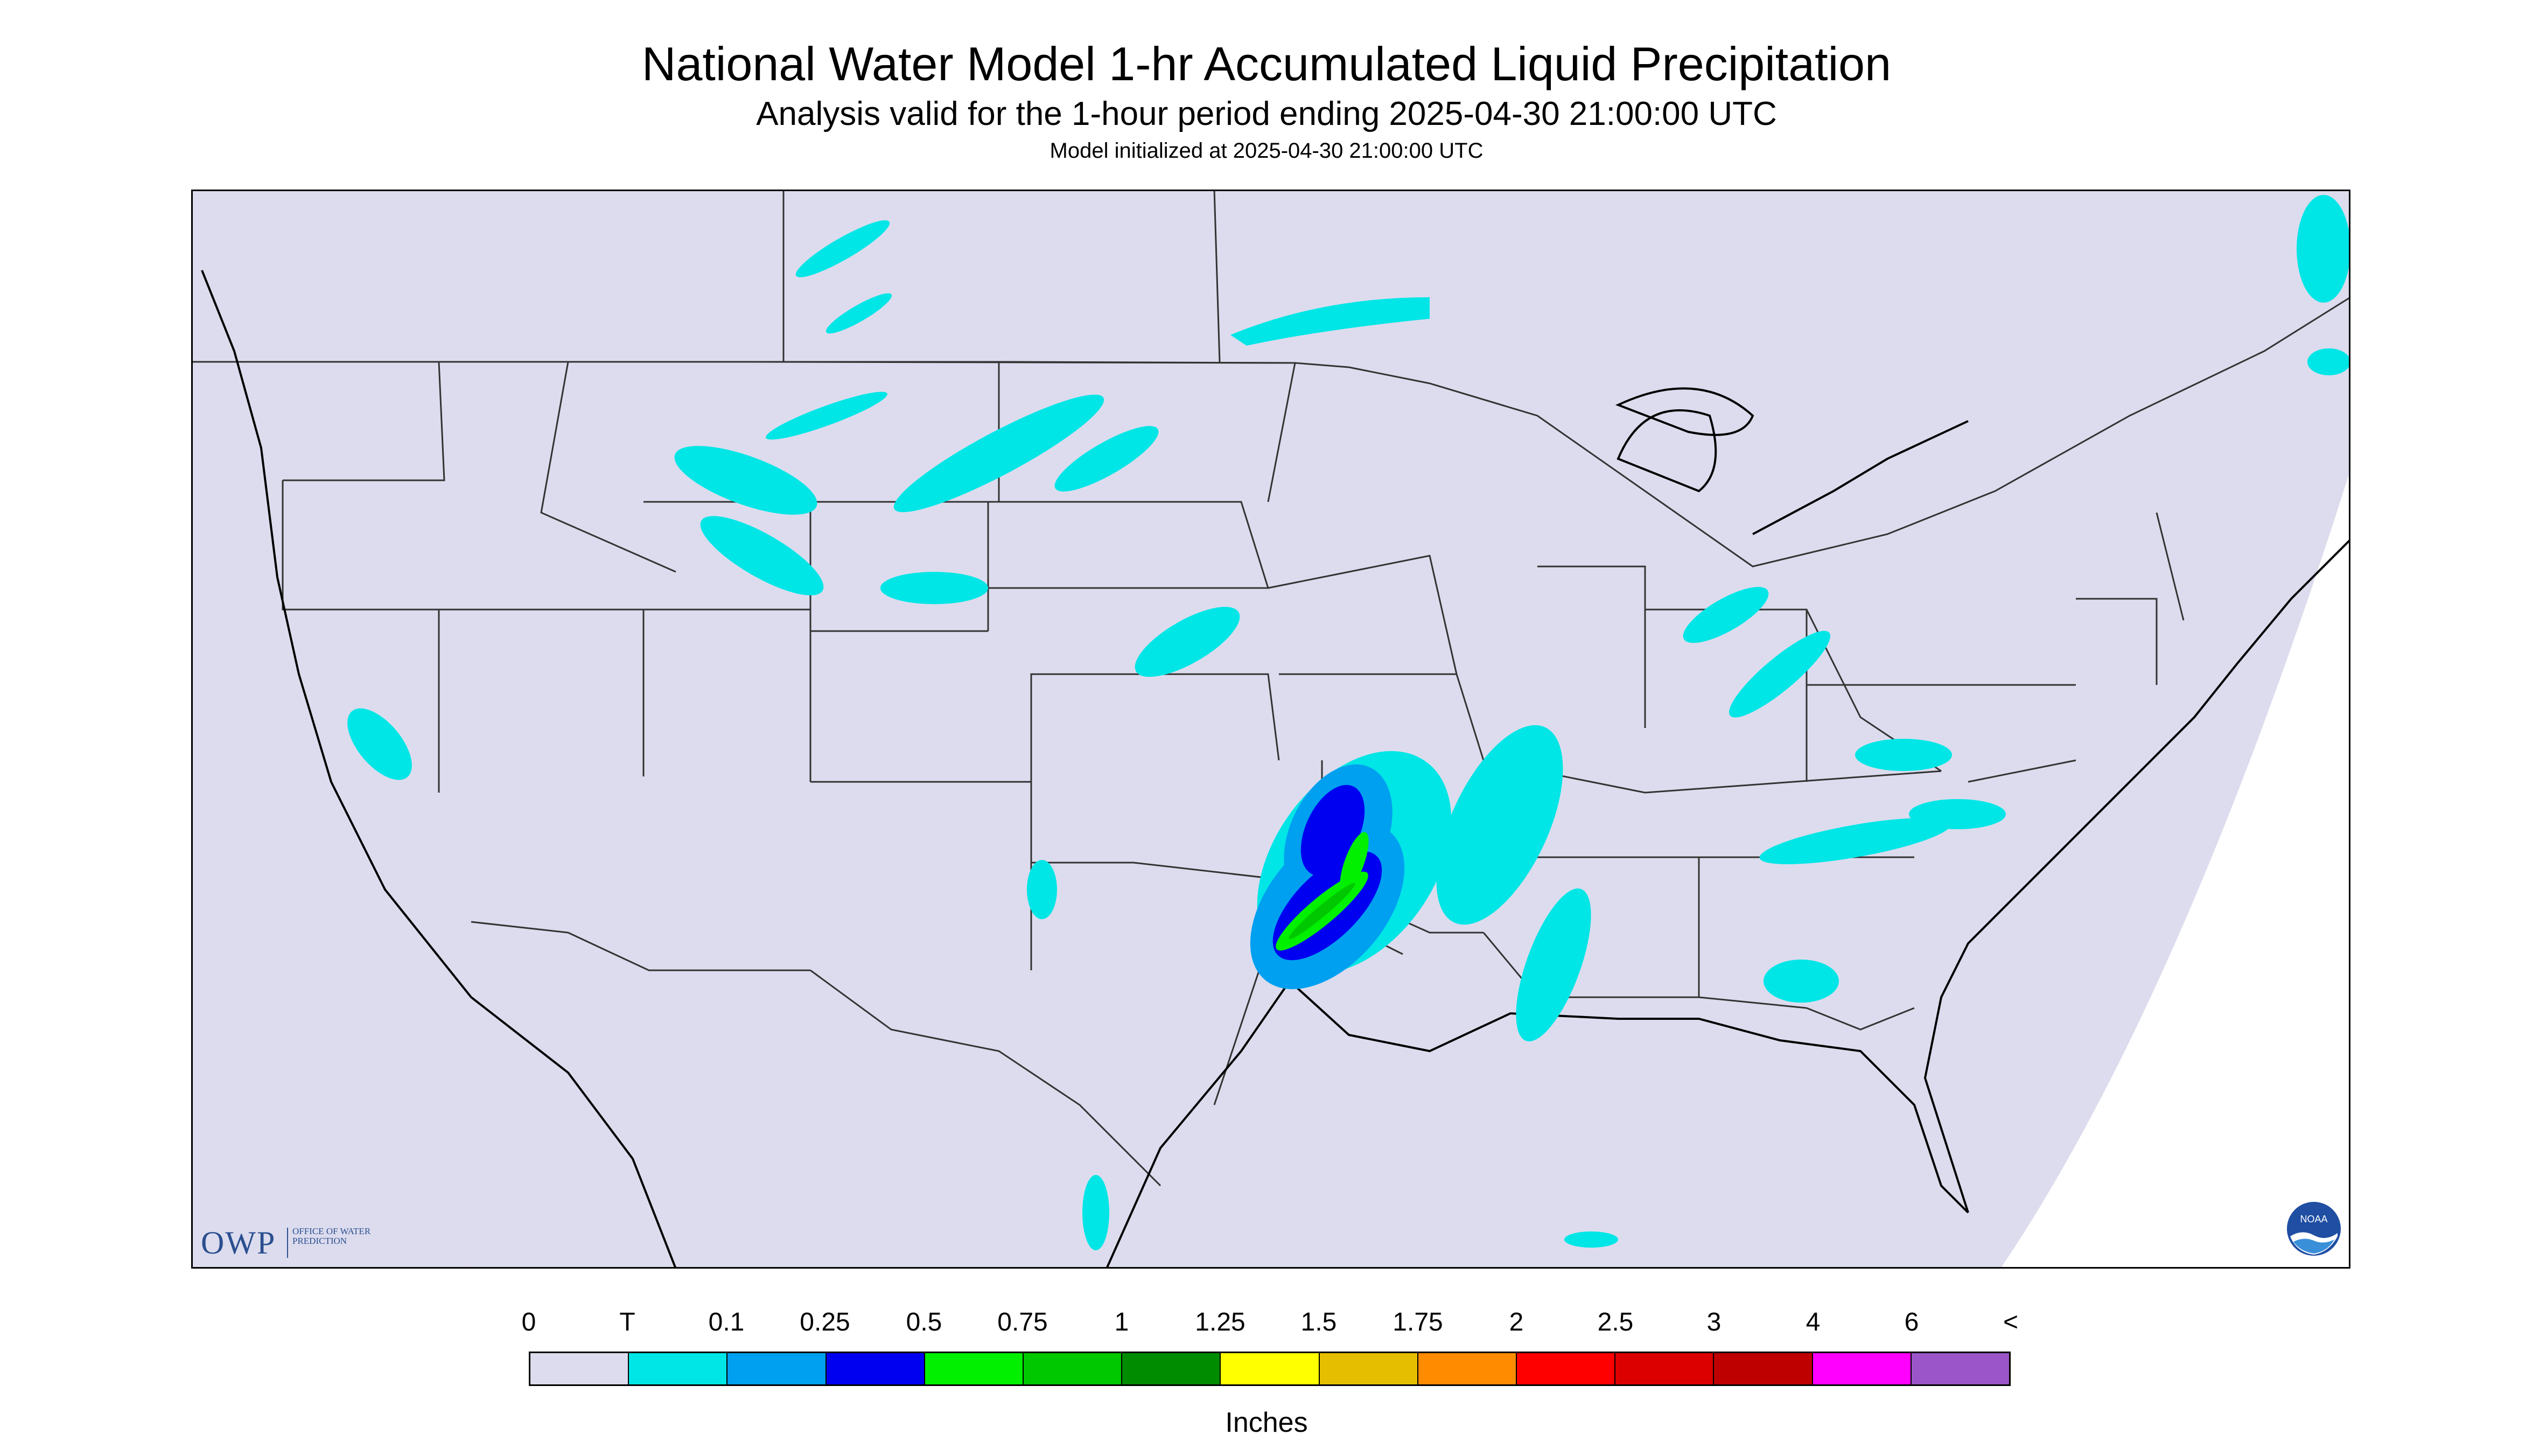 The width and height of the screenshot is (2533, 1456). I want to click on owp-logo-divider, so click(287, 1243).